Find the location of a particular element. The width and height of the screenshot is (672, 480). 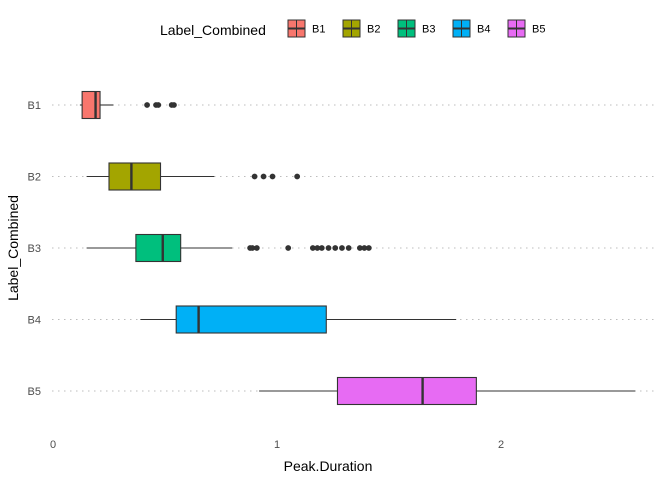

y-tick-label-b3: B3 is located at coordinates (34, 249).